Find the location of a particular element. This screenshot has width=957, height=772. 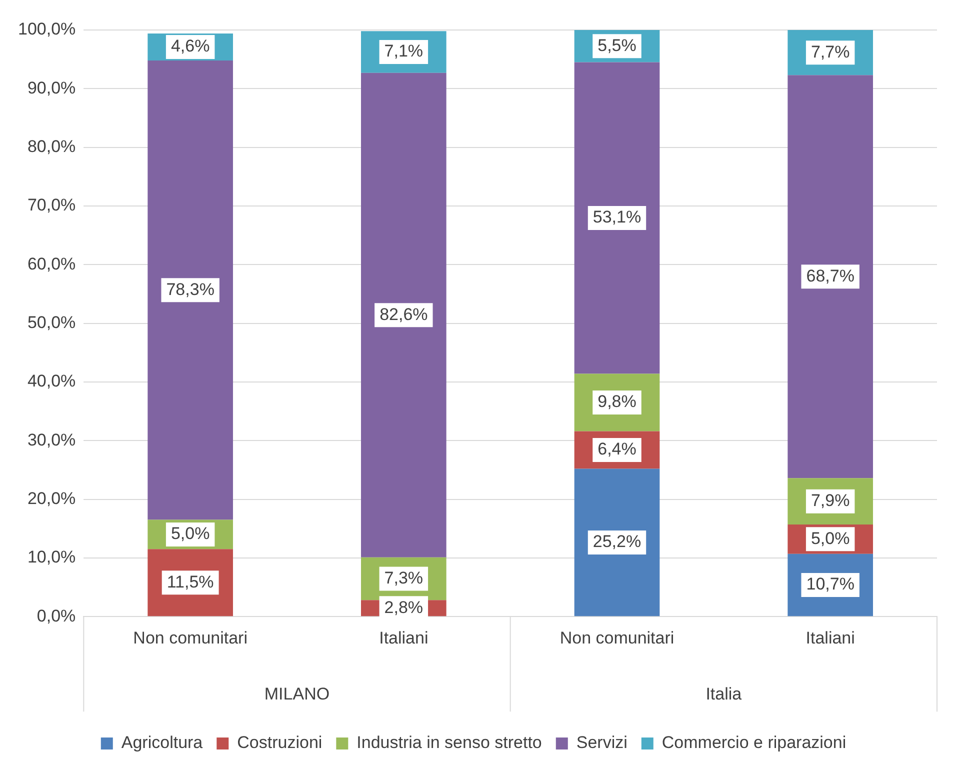

data-label: 78,3% is located at coordinates (190, 289).